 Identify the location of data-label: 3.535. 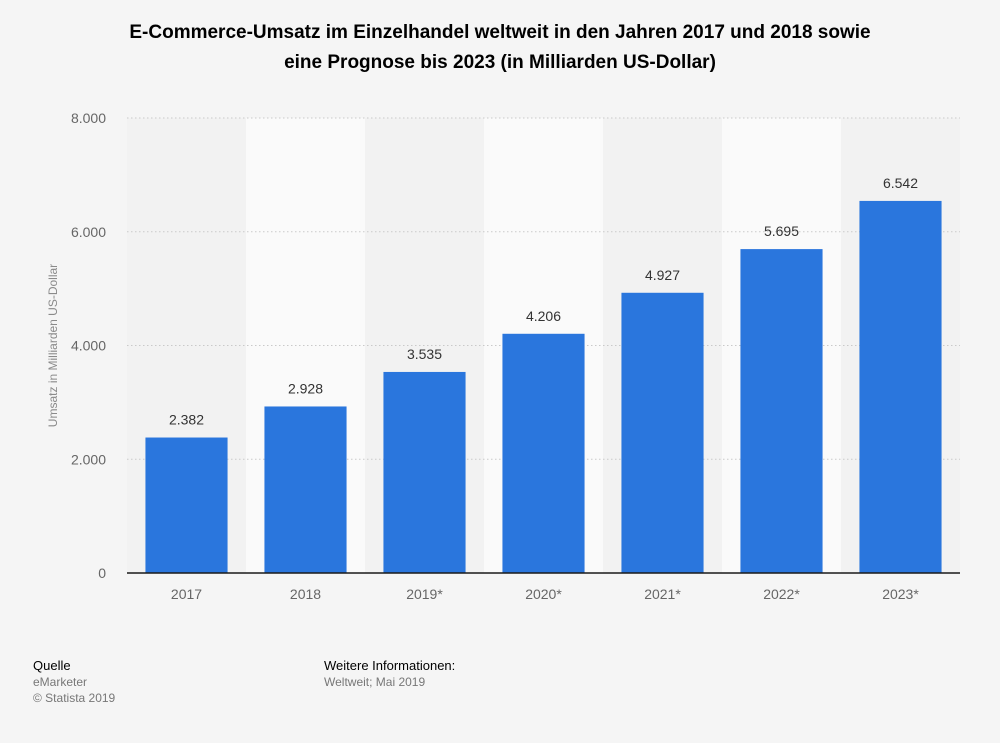
(424, 354).